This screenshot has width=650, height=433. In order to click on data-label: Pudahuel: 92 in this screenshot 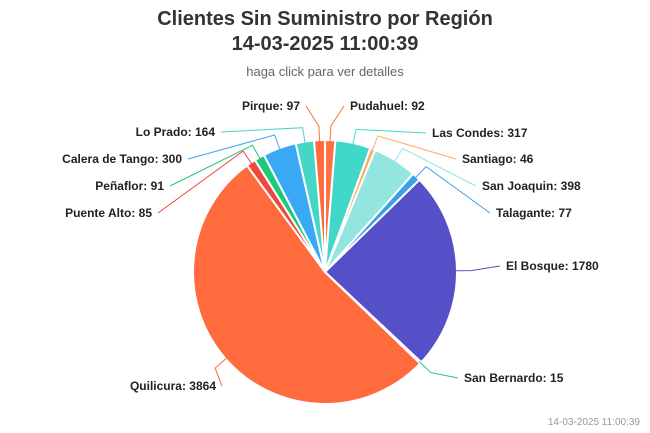, I will do `click(387, 106)`.